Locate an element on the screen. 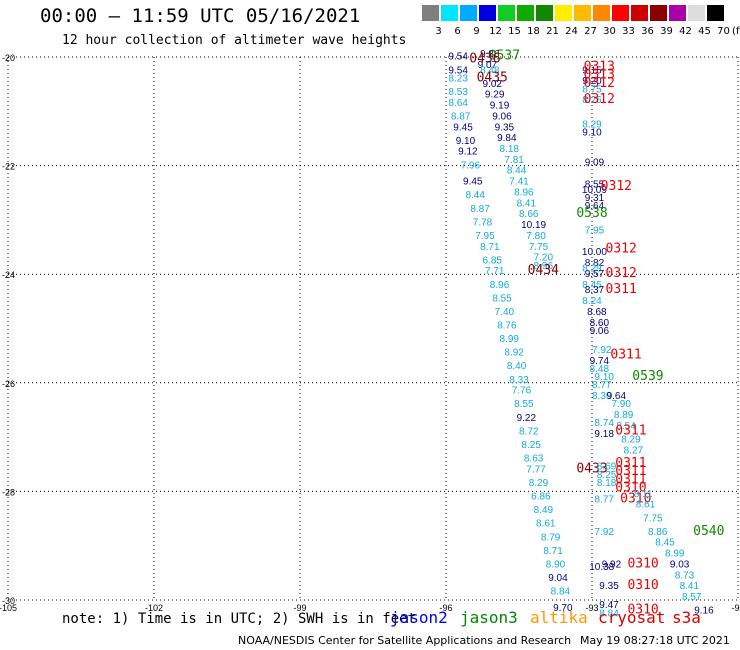 The image size is (740, 650). wave-height-value: 8.26 is located at coordinates (592, 100).